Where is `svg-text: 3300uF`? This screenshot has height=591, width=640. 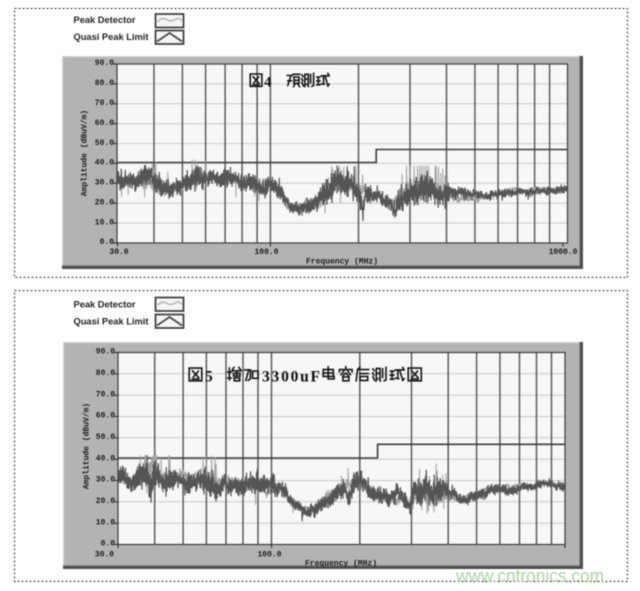
svg-text: 3300uF is located at coordinates (291, 377).